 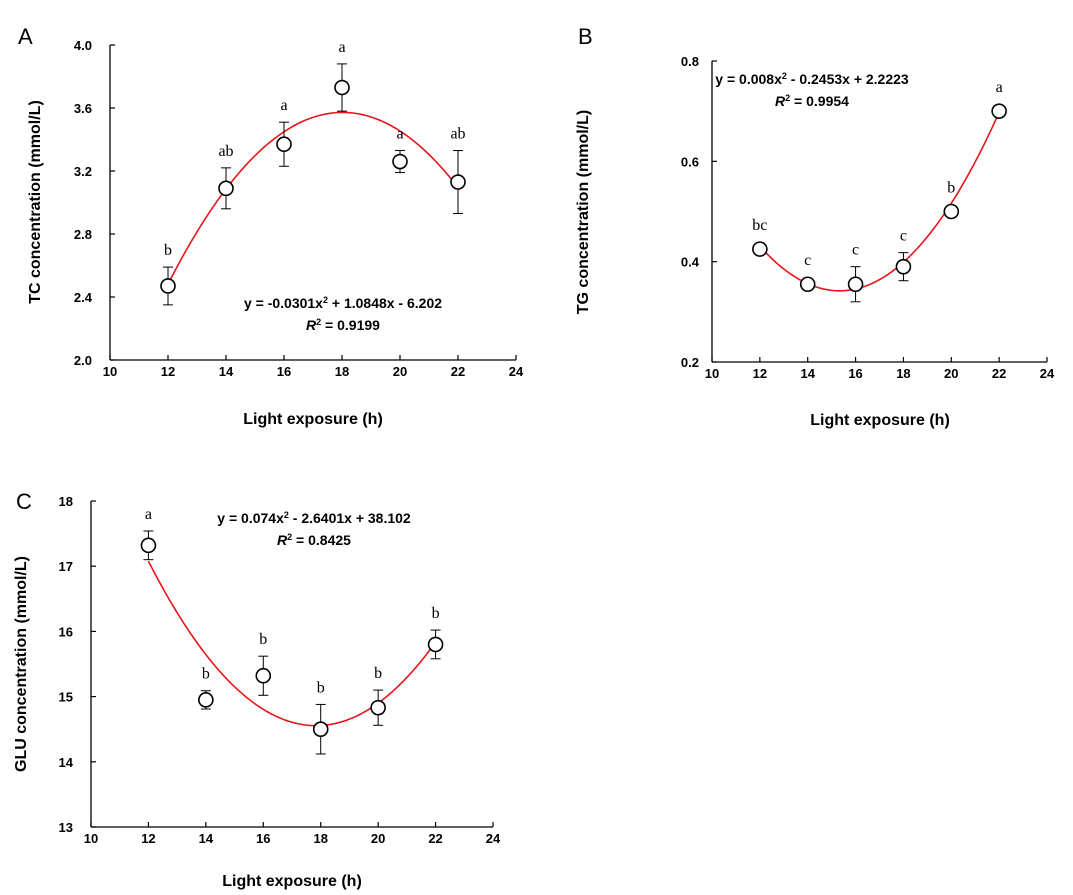 I want to click on y-axis-title: TC concentration (mmol/L), so click(x=35, y=202).